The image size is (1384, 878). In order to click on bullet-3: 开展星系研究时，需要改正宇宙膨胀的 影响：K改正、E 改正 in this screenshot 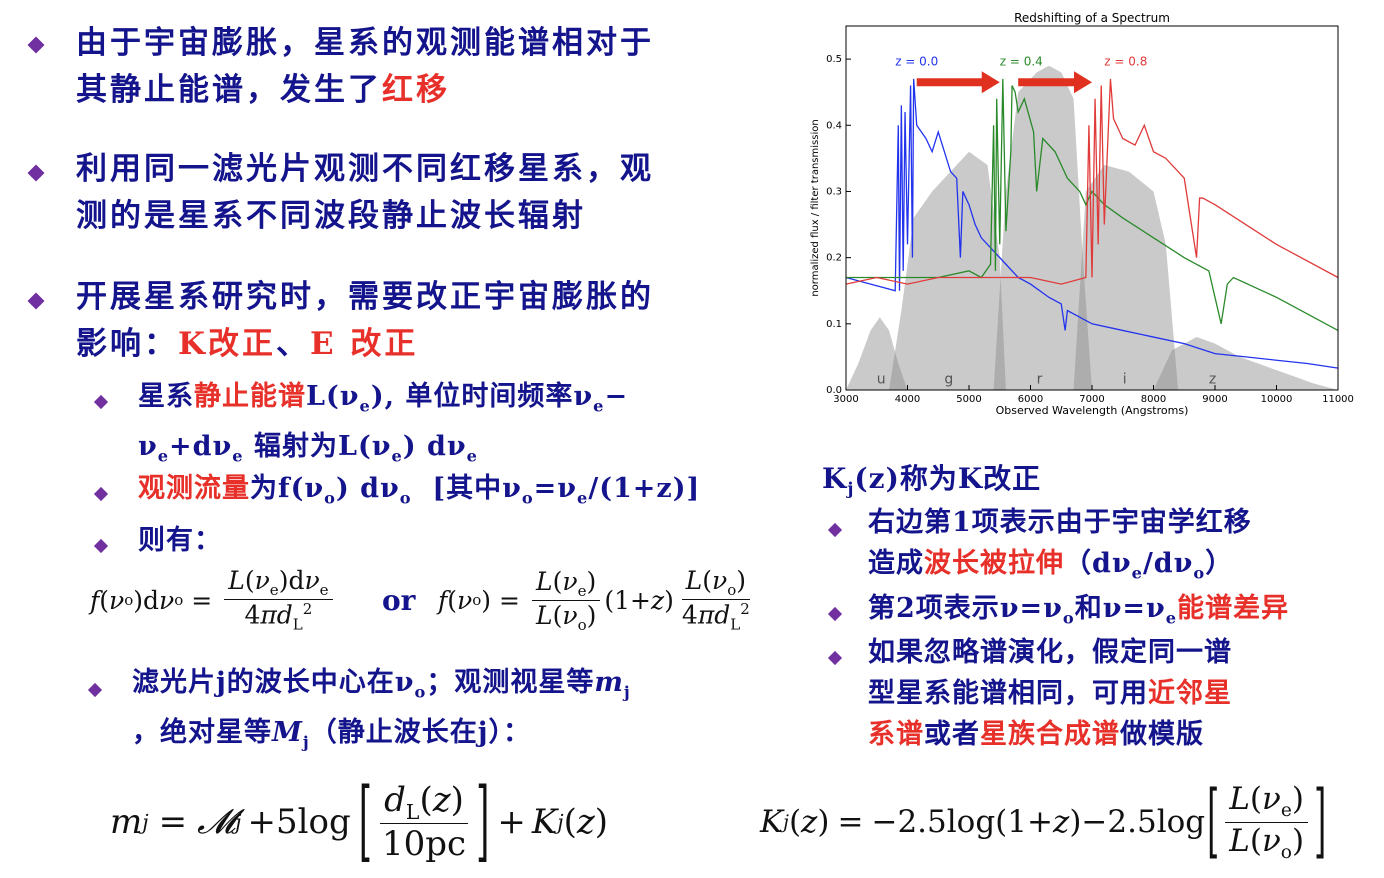, I will do `click(365, 321)`.